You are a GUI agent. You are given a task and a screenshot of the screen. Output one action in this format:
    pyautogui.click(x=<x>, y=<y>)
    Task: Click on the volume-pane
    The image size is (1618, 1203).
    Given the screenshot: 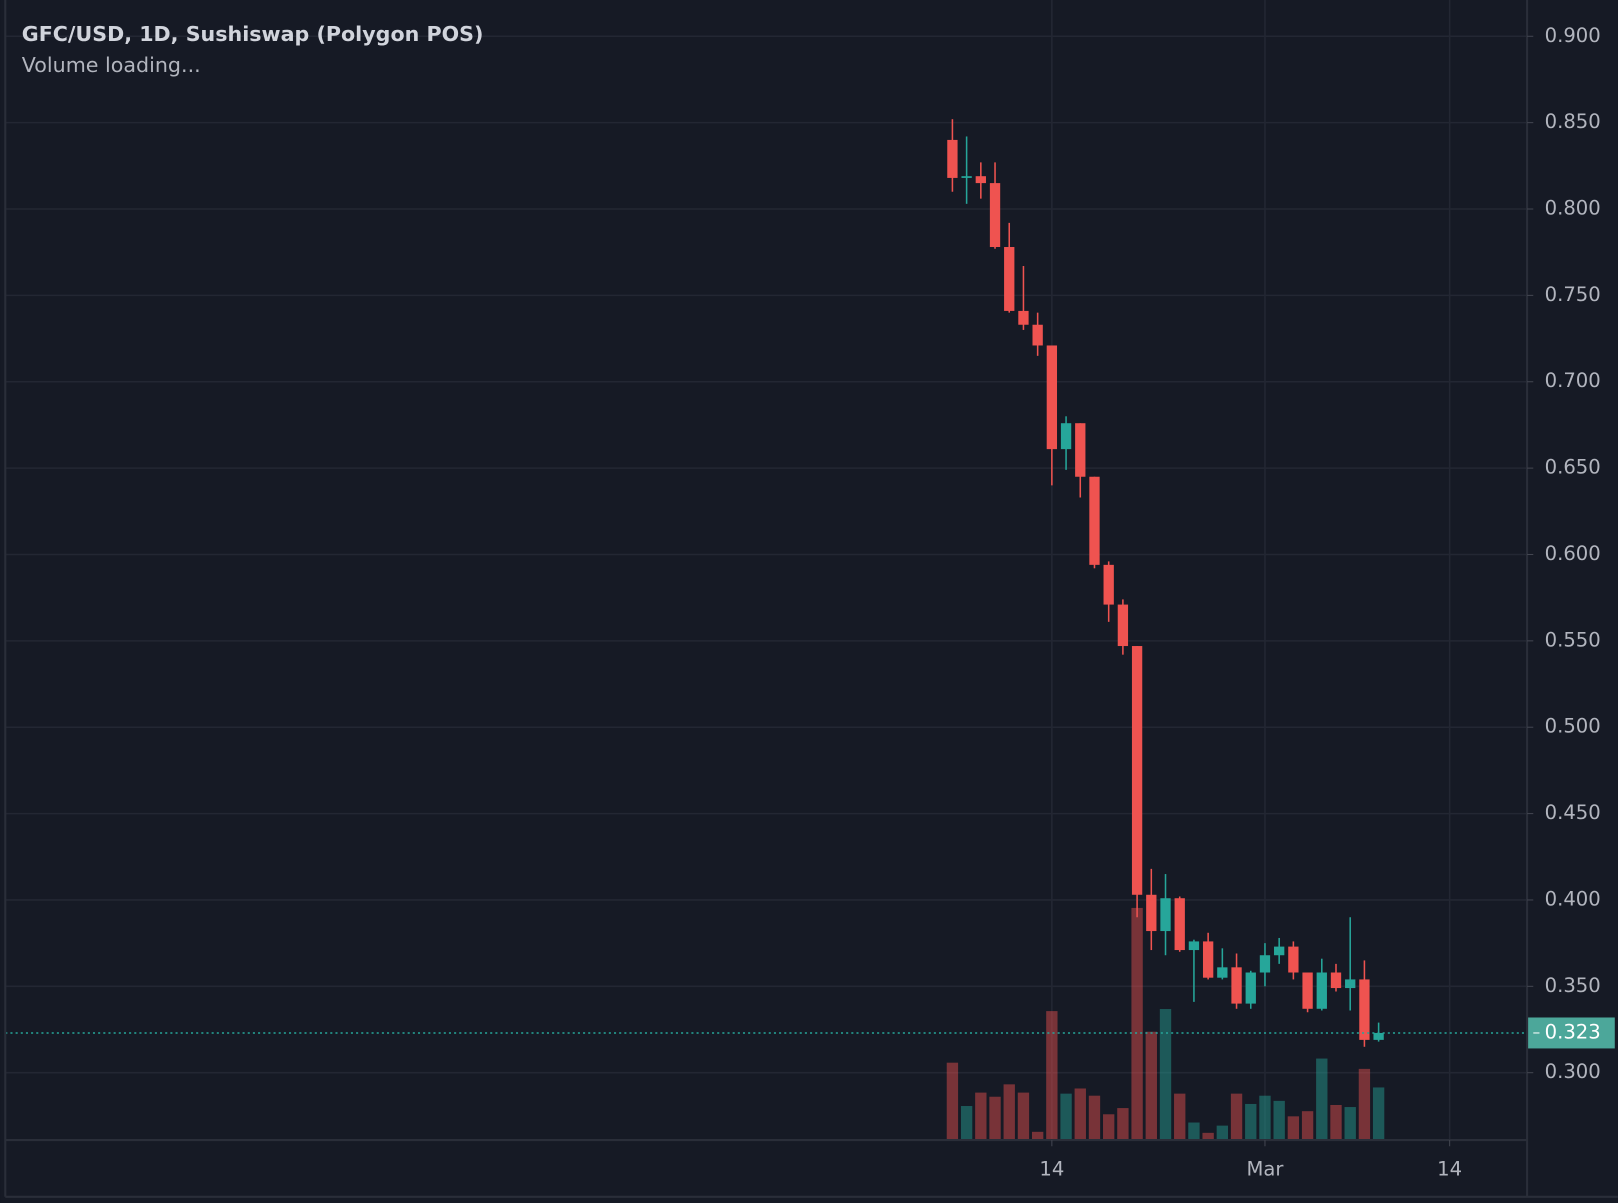 What is the action you would take?
    pyautogui.click(x=1165, y=1024)
    